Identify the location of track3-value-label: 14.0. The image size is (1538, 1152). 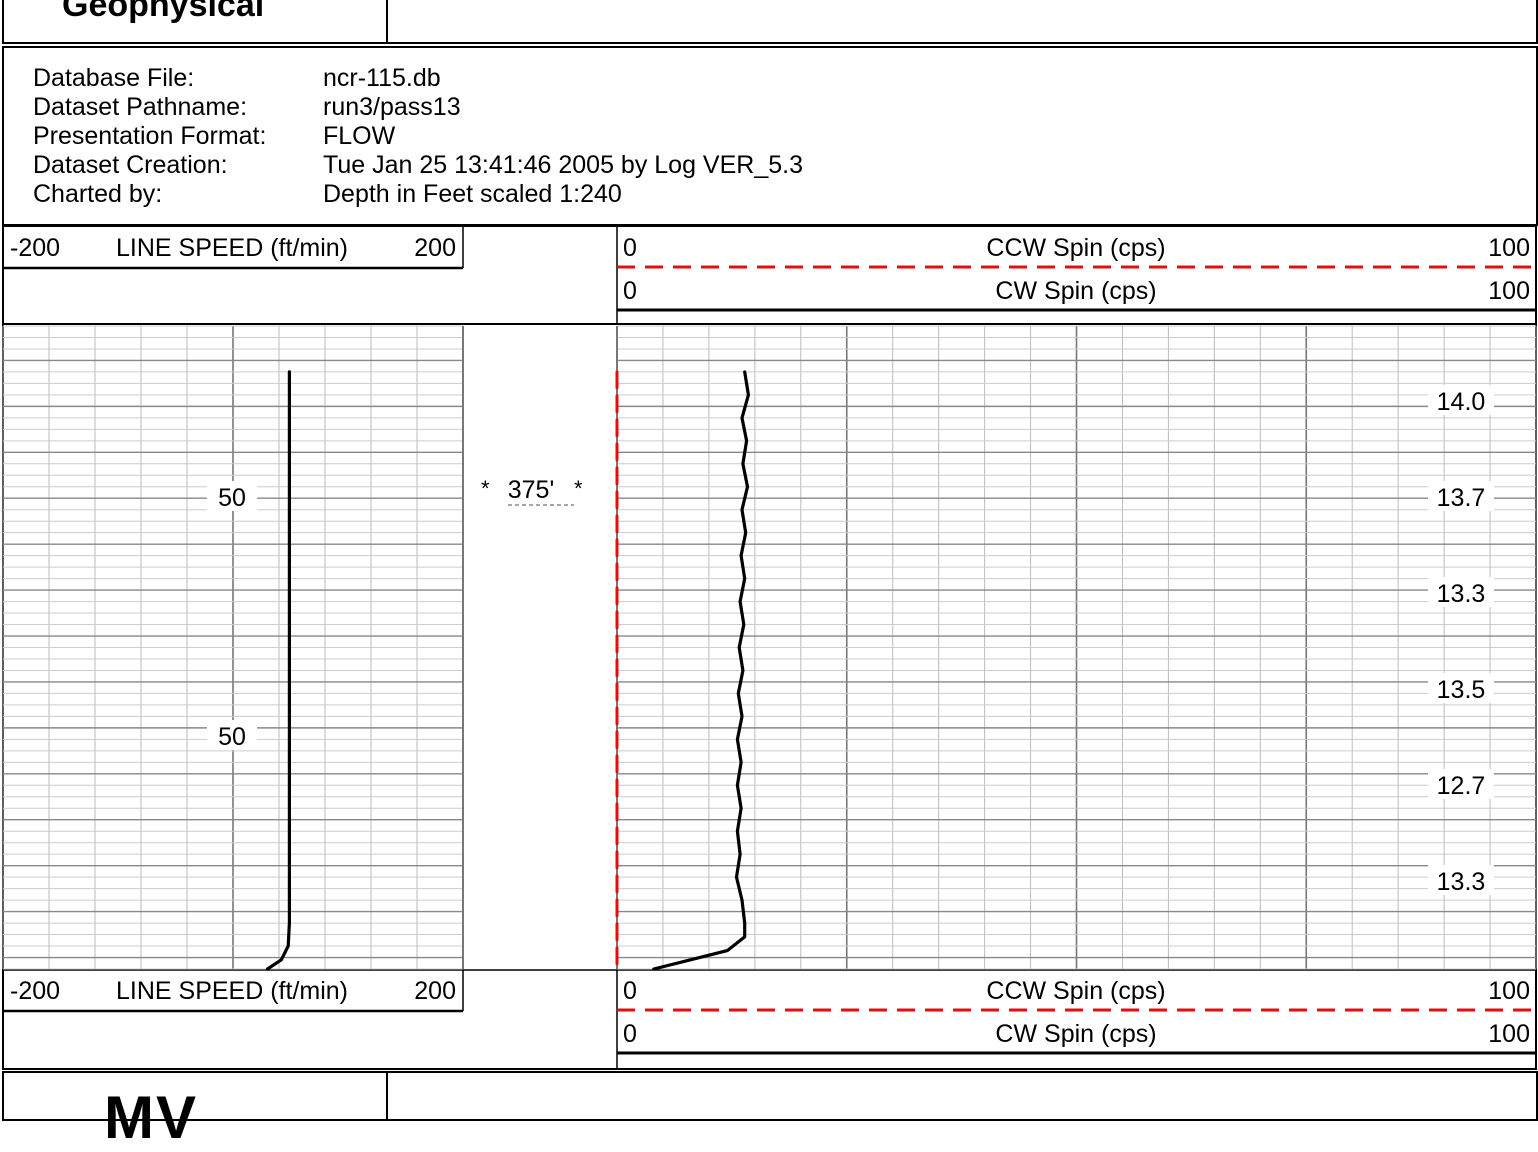
(1461, 402).